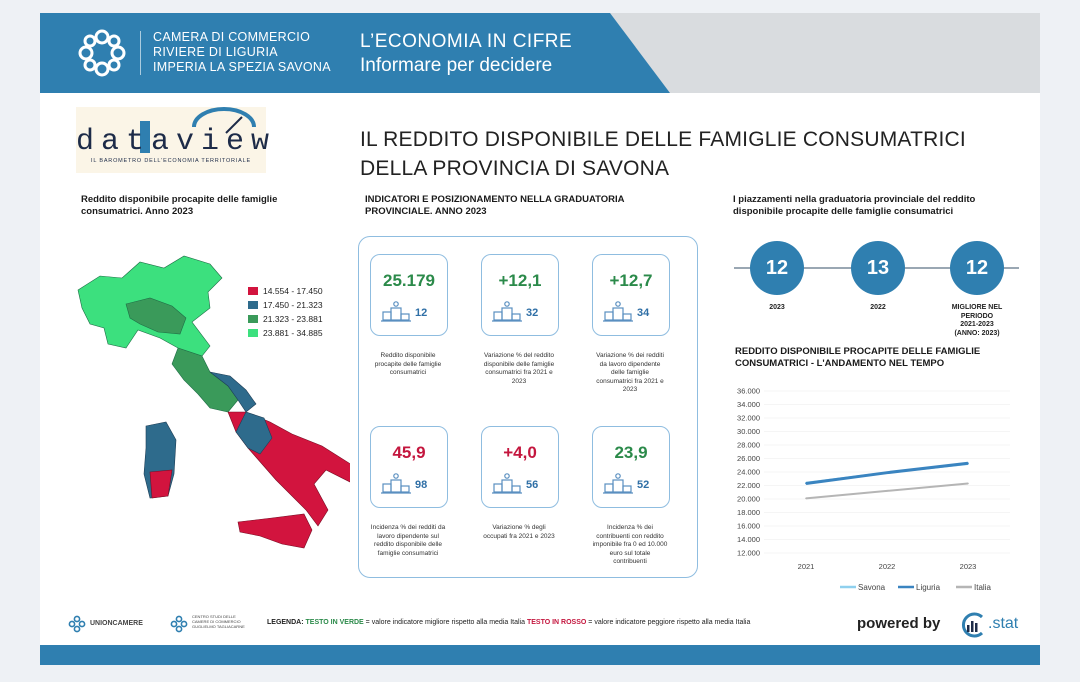 The height and width of the screenshot is (682, 1080). What do you see at coordinates (748, 391) in the screenshot?
I see `chart-y-tick-label: 36.000` at bounding box center [748, 391].